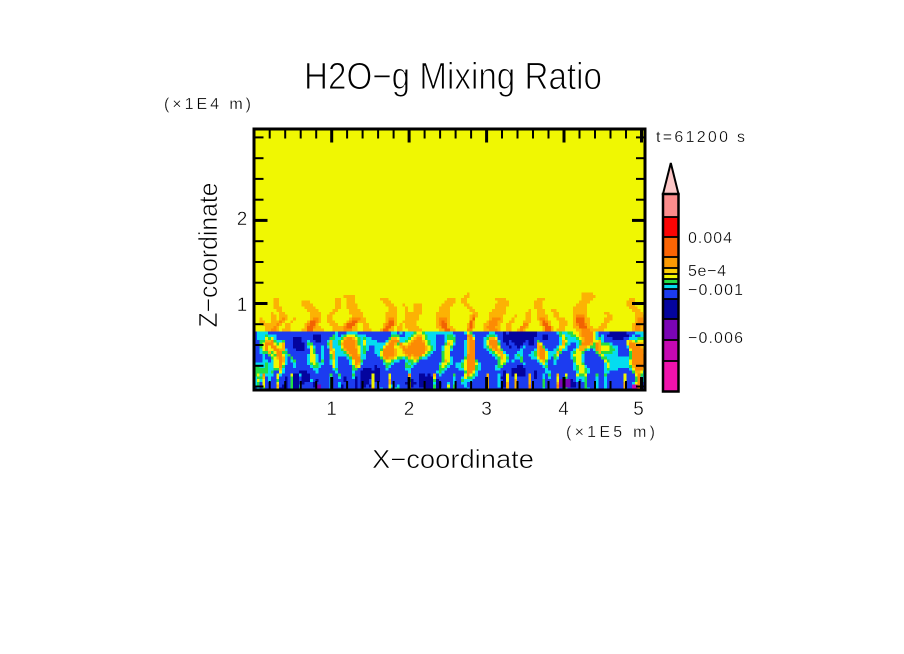 The image size is (904, 654). What do you see at coordinates (208, 255) in the screenshot?
I see `svg-text: Z−coordinate` at bounding box center [208, 255].